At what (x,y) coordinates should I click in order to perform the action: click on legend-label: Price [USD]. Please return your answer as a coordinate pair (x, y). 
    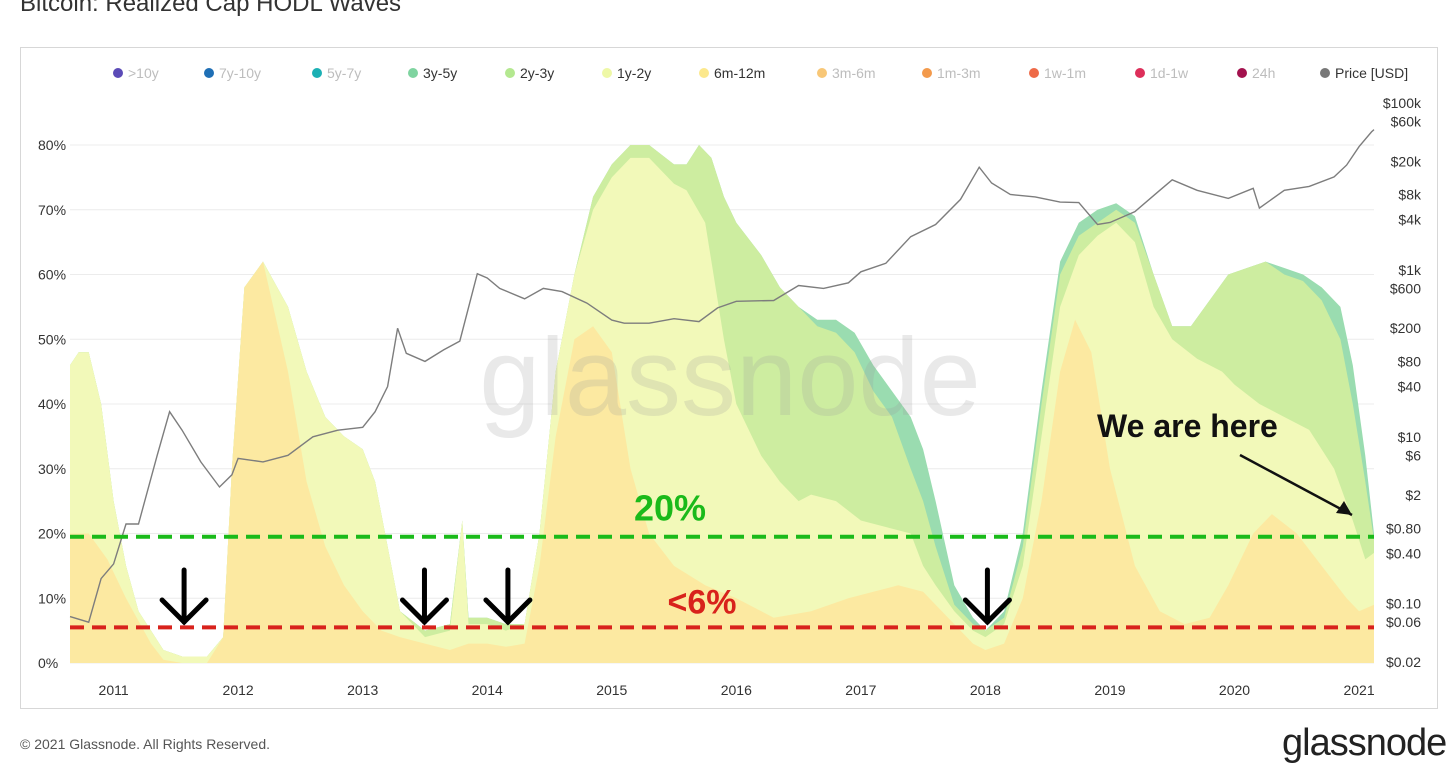
    Looking at the image, I should click on (1371, 73).